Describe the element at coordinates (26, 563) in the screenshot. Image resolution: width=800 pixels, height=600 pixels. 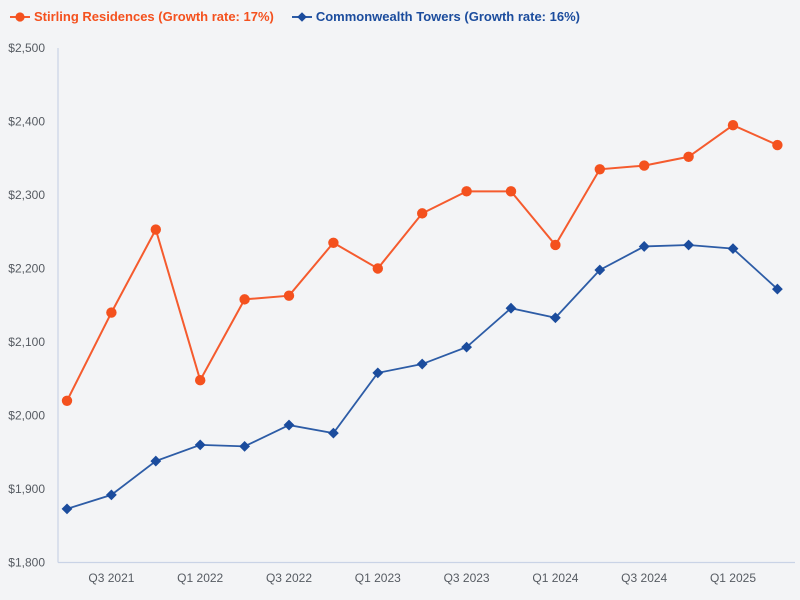
I see `y-tick-label: $1,800` at that location.